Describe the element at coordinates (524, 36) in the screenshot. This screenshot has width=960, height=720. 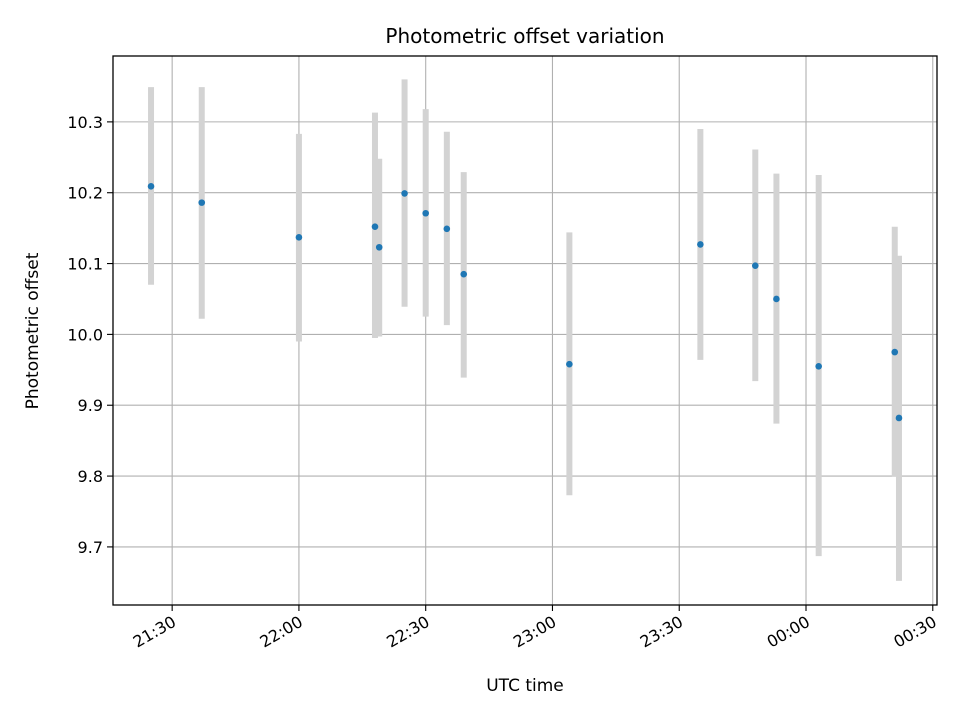
I see `chart-title: Photometric offset variation` at that location.